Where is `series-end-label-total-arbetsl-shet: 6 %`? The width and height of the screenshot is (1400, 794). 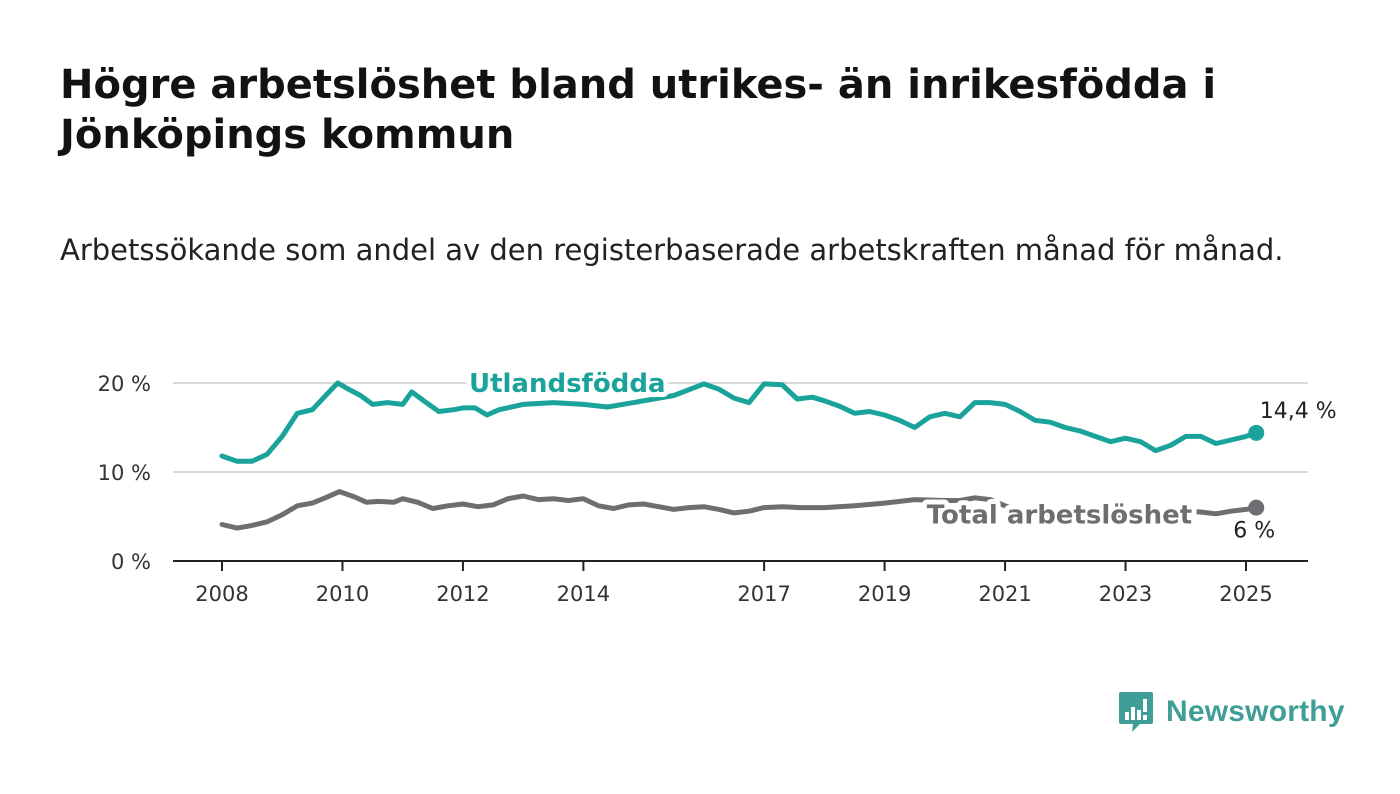
series-end-label-total-arbetsl-shet: 6 % is located at coordinates (1254, 531).